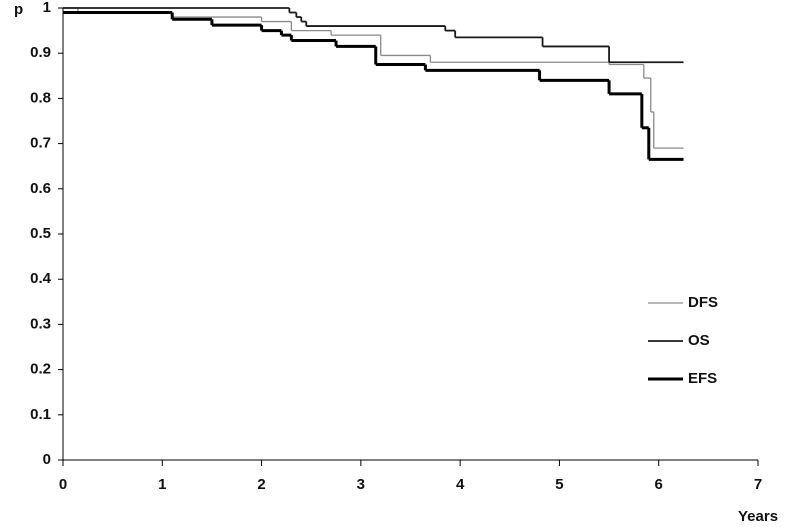 The width and height of the screenshot is (787, 527). What do you see at coordinates (40, 97) in the screenshot?
I see `y-tick-label: 0.8` at bounding box center [40, 97].